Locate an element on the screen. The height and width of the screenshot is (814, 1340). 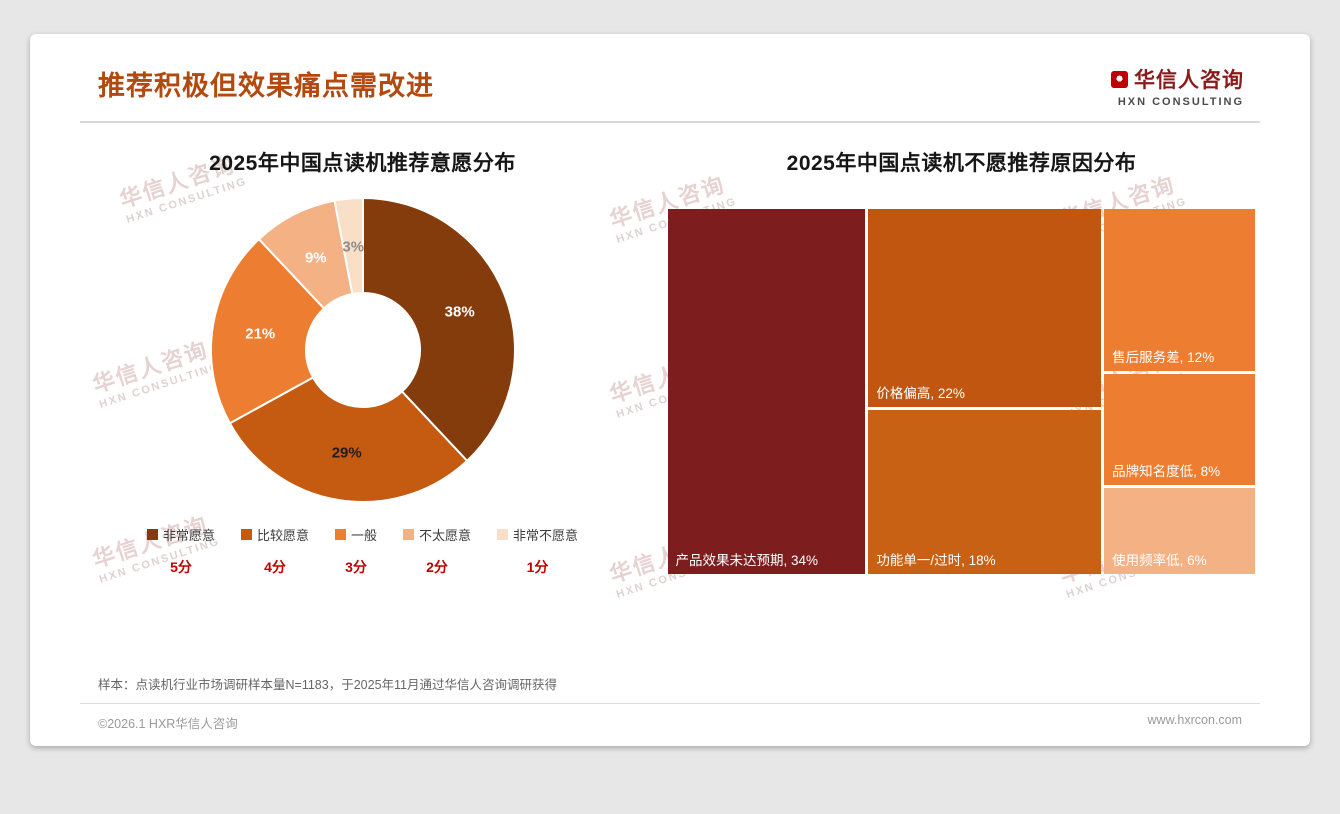
score-label: 5分 is located at coordinates (181, 567).